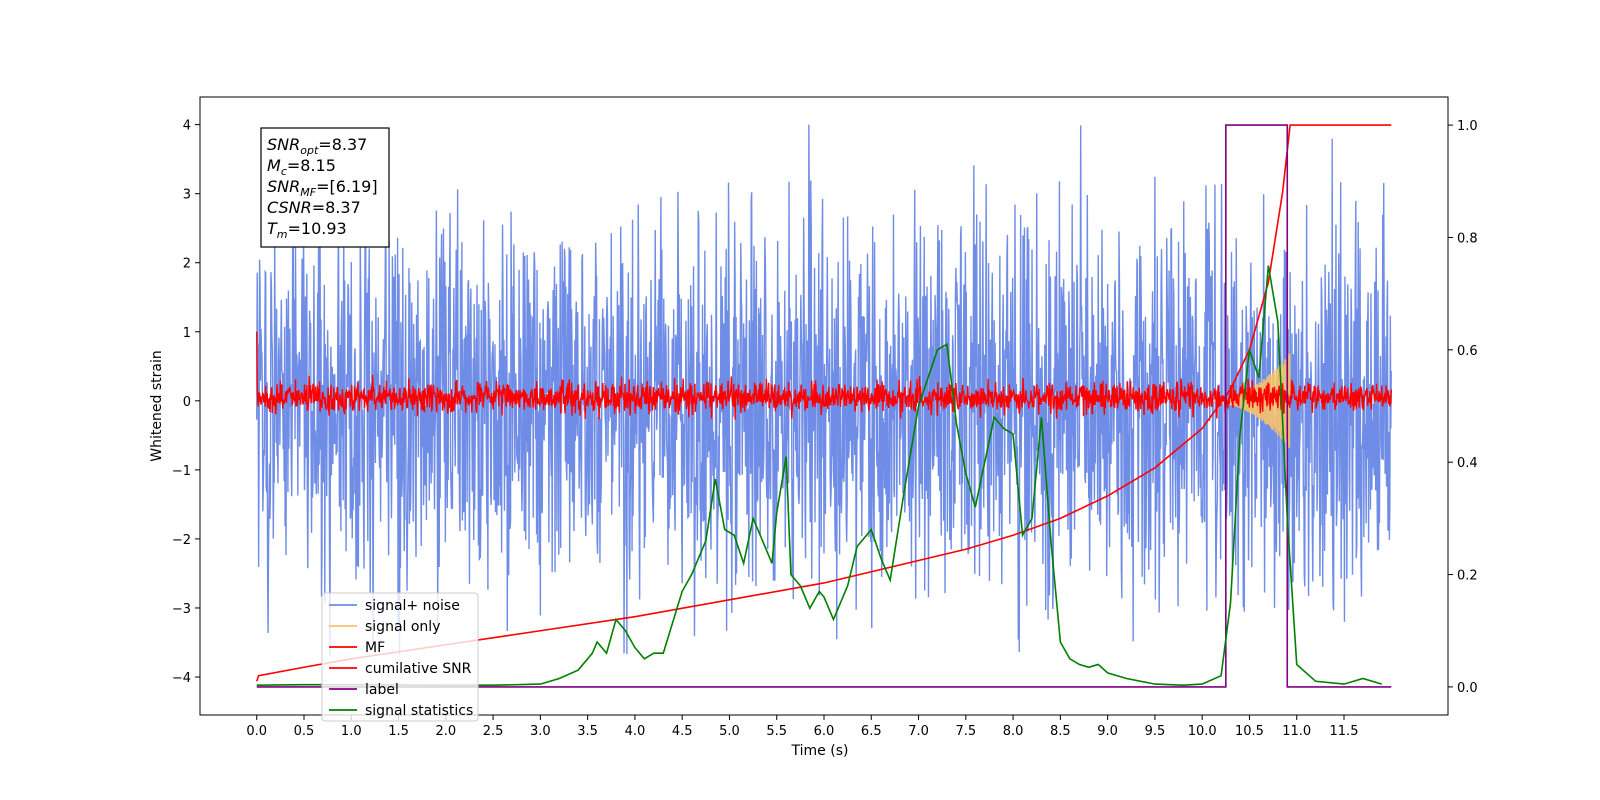 The height and width of the screenshot is (800, 1600). I want to click on y-left-tick-label: 1, so click(187, 333).